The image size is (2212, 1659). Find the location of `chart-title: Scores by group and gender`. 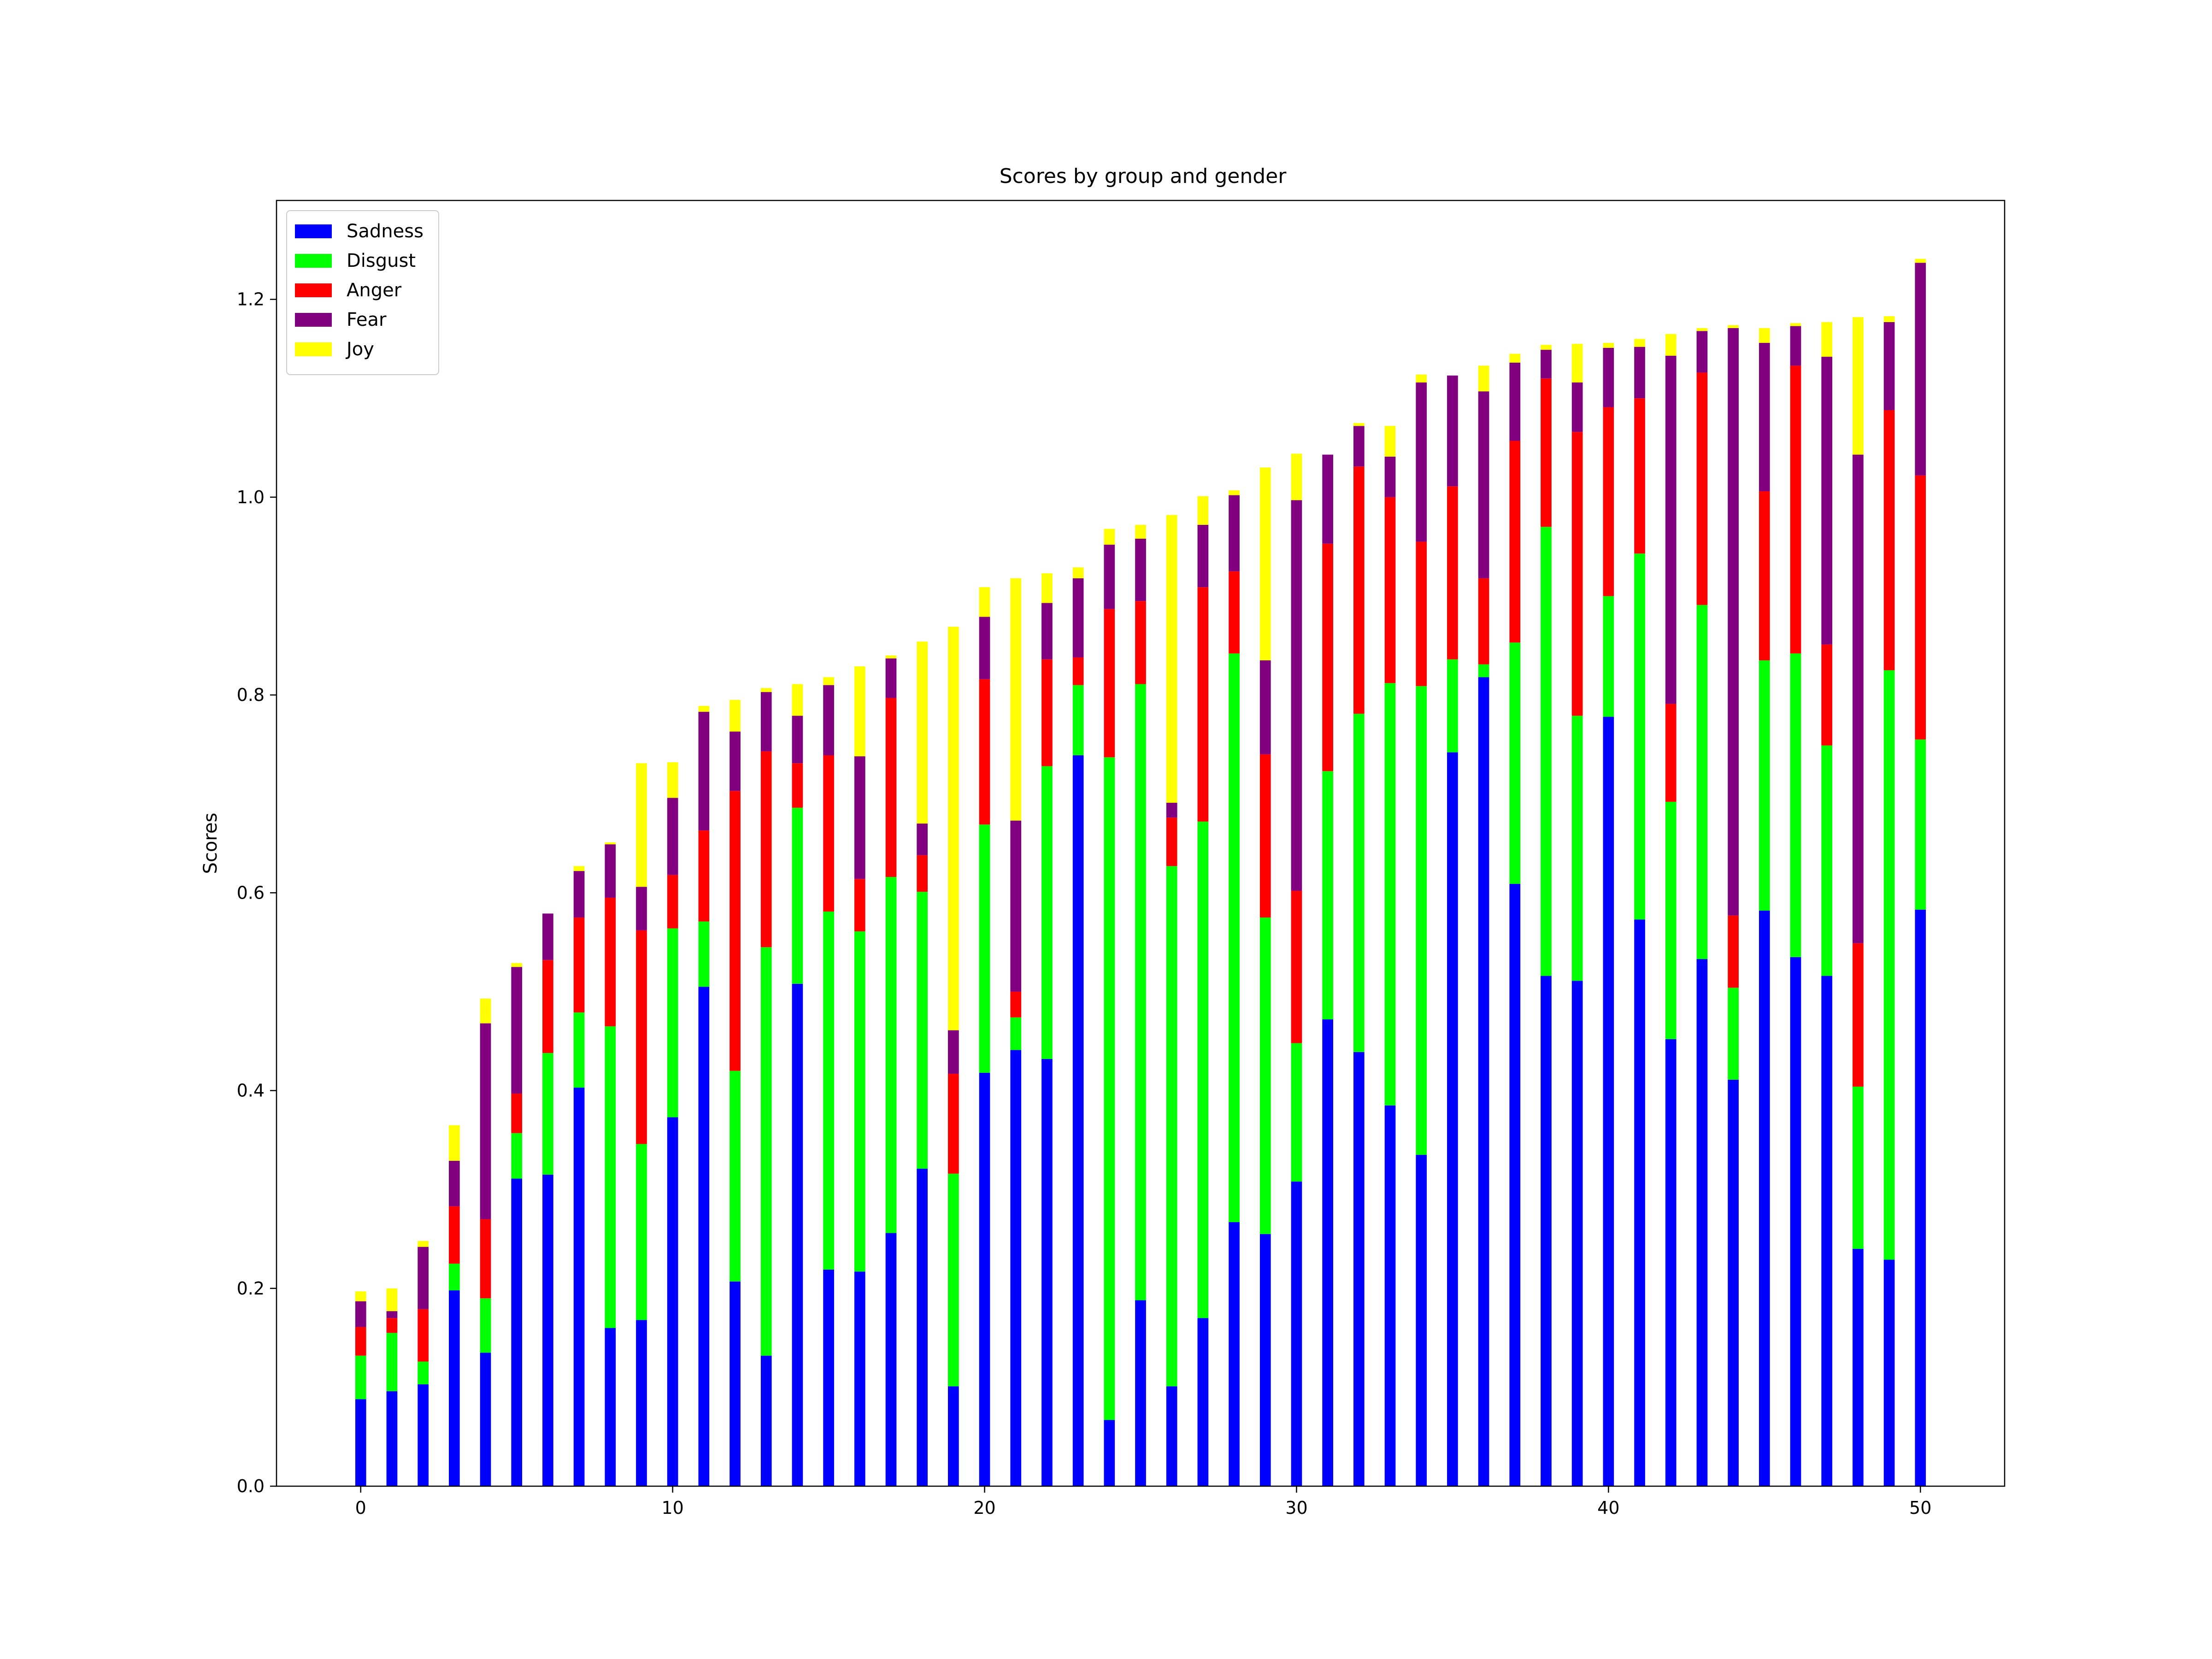

chart-title: Scores by group and gender is located at coordinates (1143, 176).